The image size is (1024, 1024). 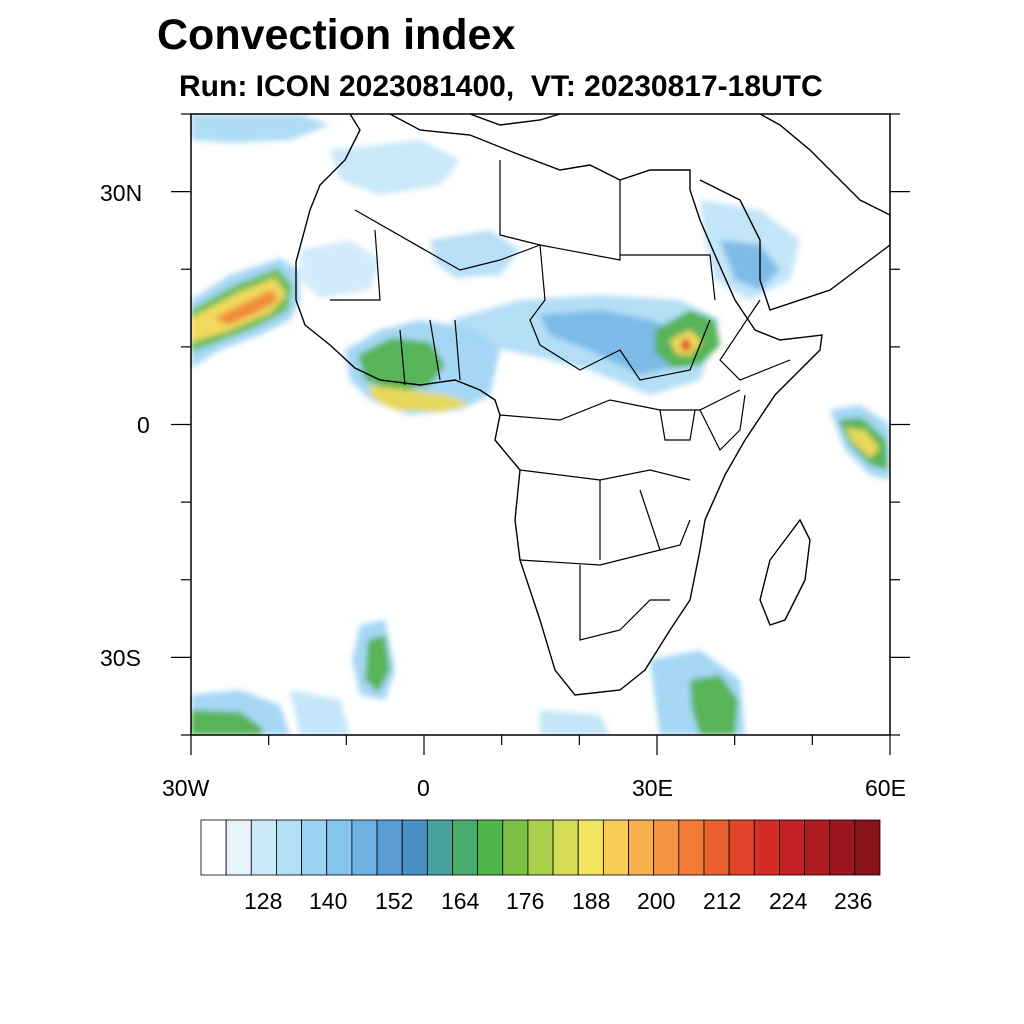 I want to click on field-guinea-green, so click(x=401, y=365).